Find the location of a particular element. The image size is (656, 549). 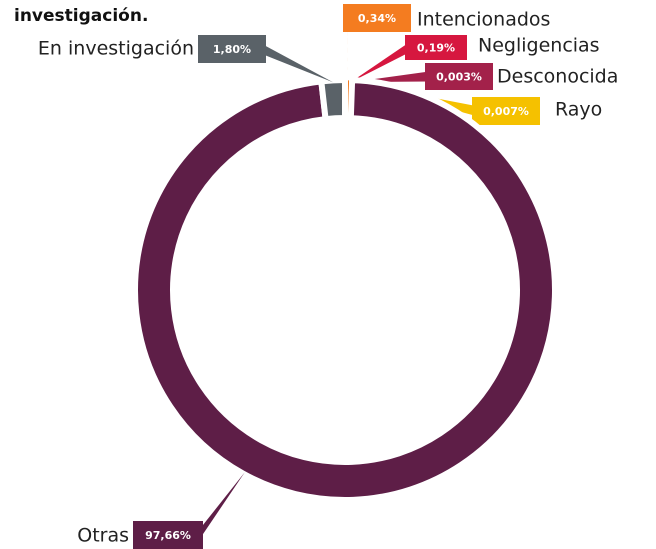

chart-title: investigación. is located at coordinates (81, 16).